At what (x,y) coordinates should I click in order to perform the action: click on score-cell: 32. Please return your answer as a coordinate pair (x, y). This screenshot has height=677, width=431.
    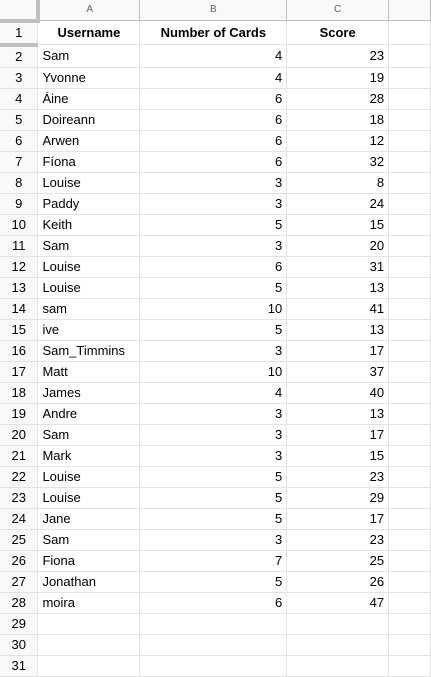
    Looking at the image, I should click on (338, 162).